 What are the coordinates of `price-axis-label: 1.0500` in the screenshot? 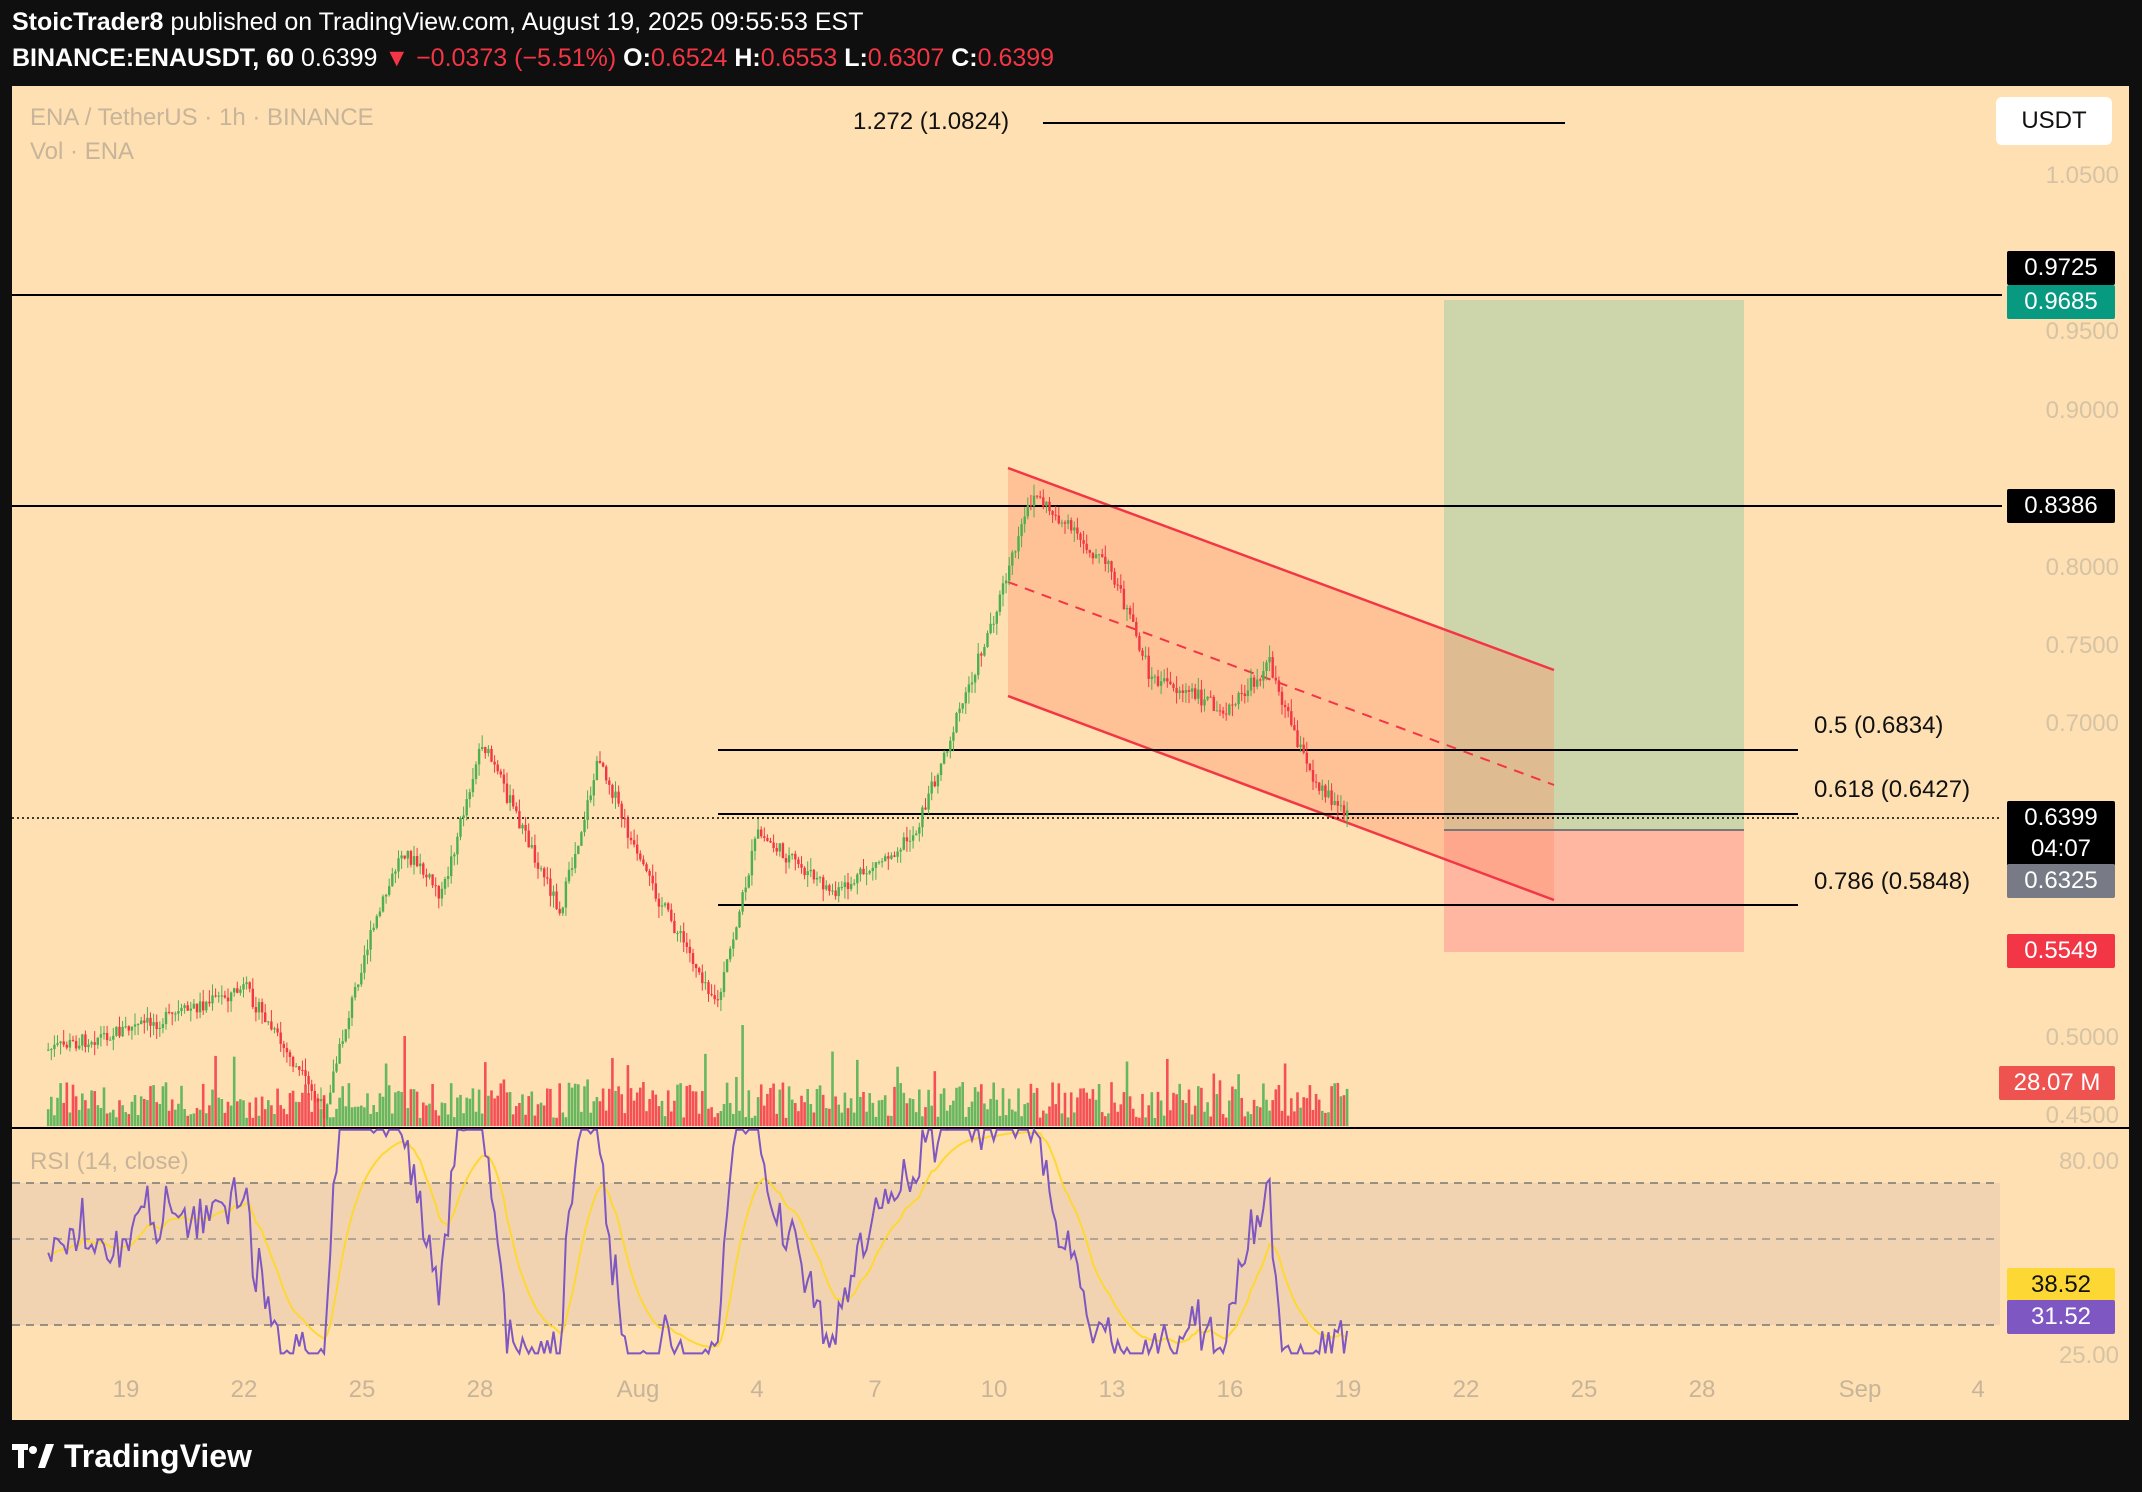 It's located at (2082, 175).